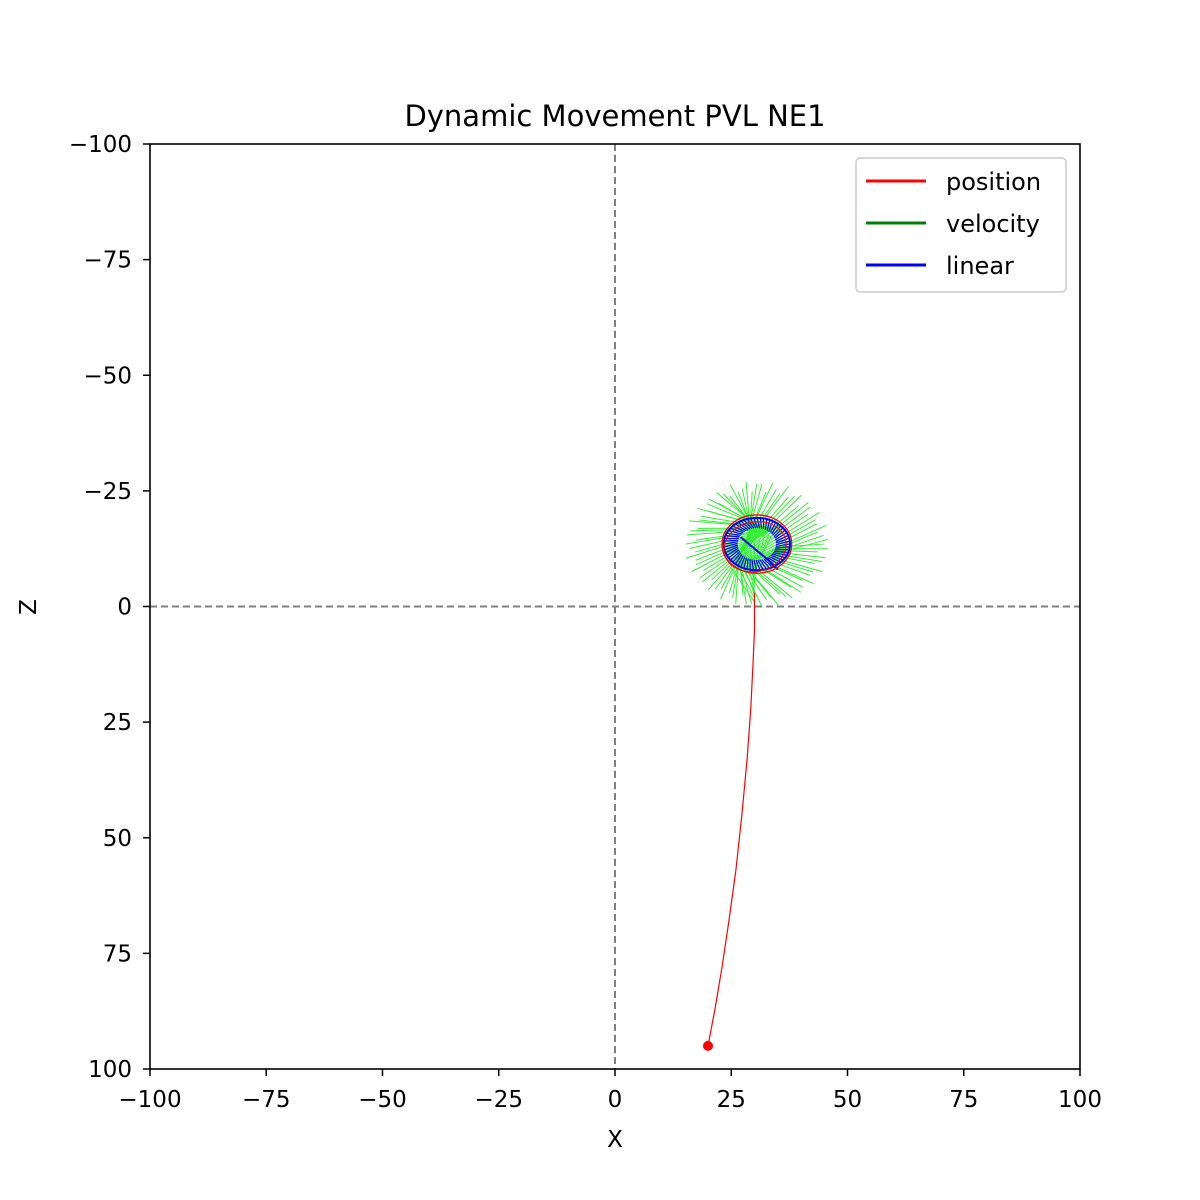 Image resolution: width=1200 pixels, height=1200 pixels. What do you see at coordinates (731, 819) in the screenshot?
I see `position-trajectory` at bounding box center [731, 819].